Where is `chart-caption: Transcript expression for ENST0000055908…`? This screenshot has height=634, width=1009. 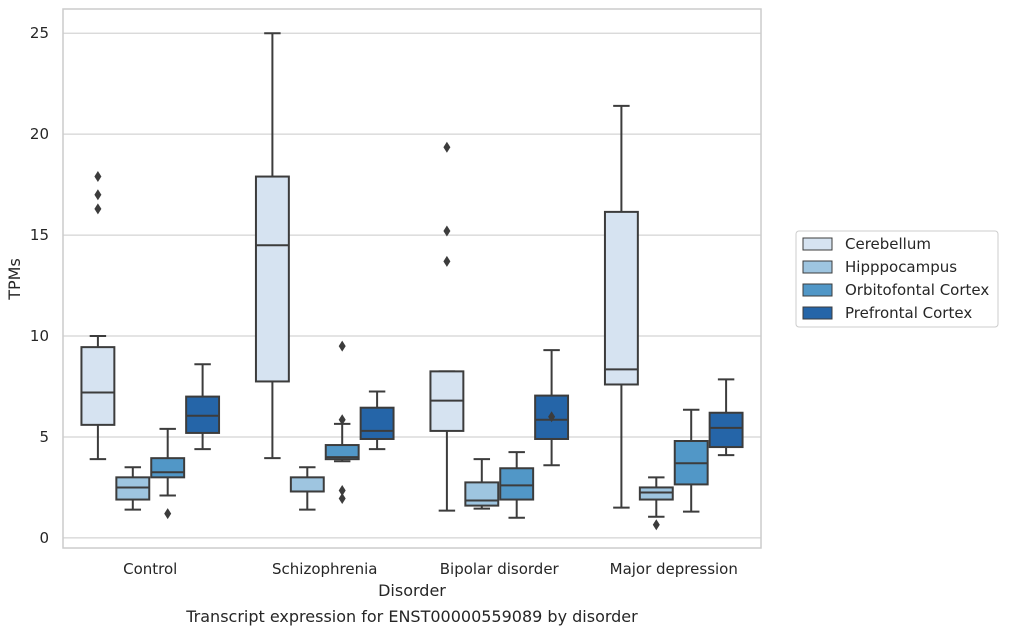
chart-caption: Transcript expression for ENST0000055908… is located at coordinates (411, 616).